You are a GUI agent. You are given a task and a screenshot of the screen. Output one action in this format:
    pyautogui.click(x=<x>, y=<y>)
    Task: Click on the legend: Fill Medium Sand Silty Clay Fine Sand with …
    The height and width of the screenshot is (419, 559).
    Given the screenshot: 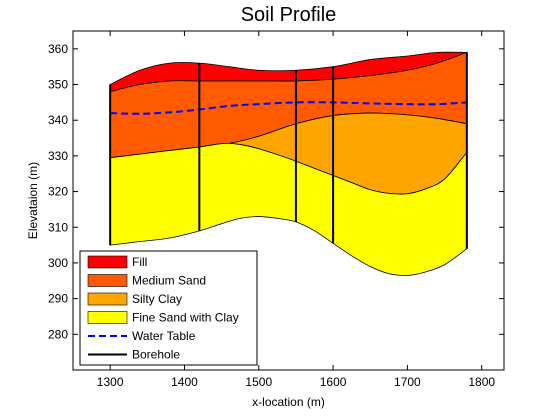 What is the action you would take?
    pyautogui.click(x=168, y=308)
    